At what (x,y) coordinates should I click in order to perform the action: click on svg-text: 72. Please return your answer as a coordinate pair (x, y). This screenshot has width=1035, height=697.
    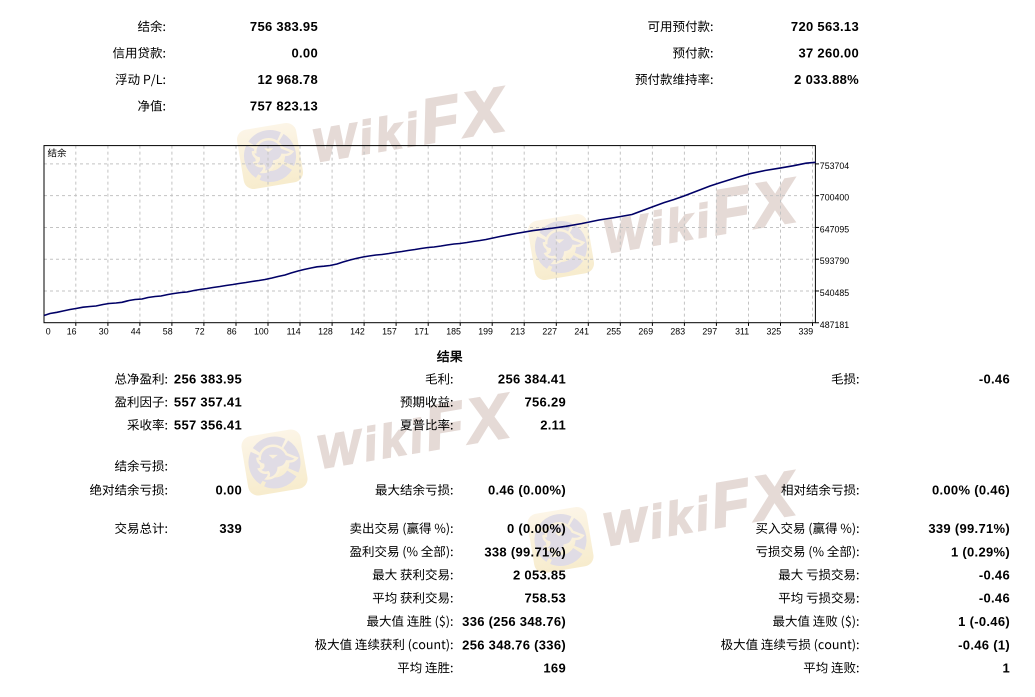
    Looking at the image, I should click on (200, 331).